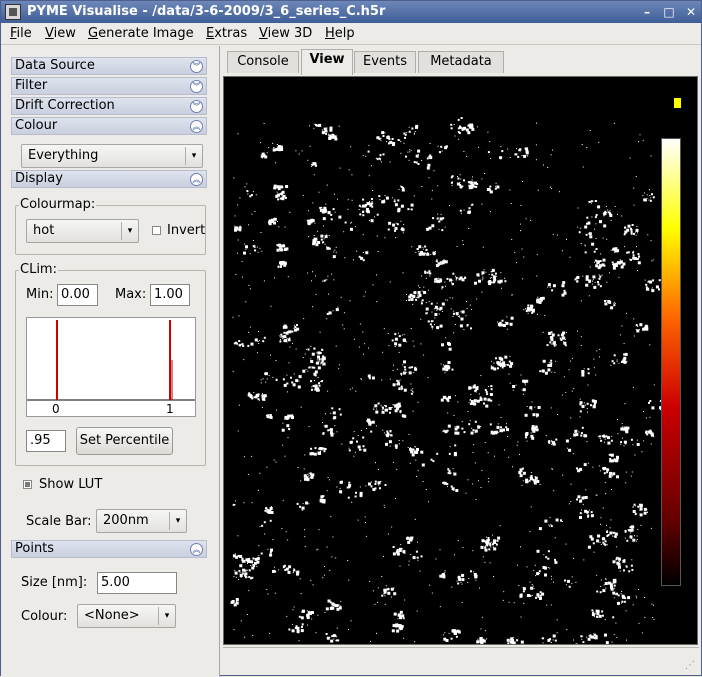 This screenshot has width=702, height=677. What do you see at coordinates (60, 33) in the screenshot?
I see `menu-view: View` at bounding box center [60, 33].